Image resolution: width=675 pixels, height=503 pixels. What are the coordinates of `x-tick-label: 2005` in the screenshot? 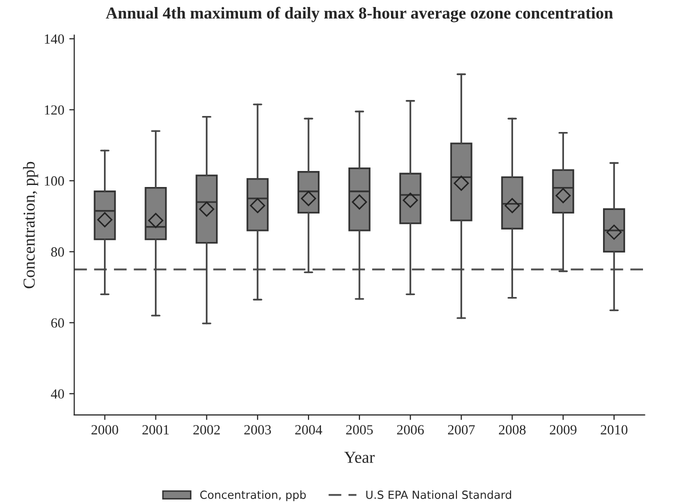 It's located at (359, 429).